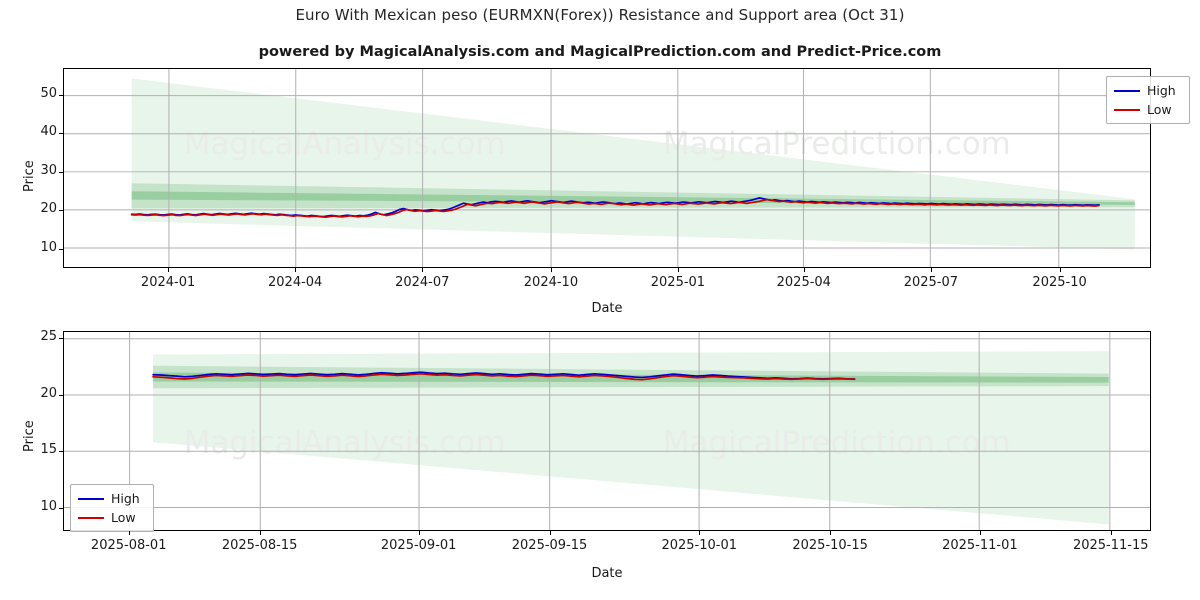 This screenshot has height=600, width=1200. Describe the element at coordinates (48, 132) in the screenshot. I see `y-tick-label: 40` at that location.